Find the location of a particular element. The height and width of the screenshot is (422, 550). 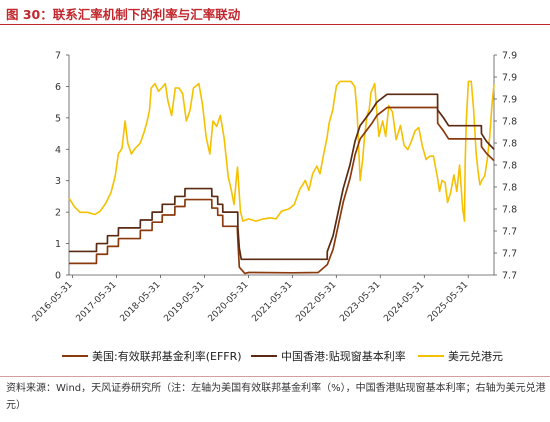

x-tick-label: 2019-05-31 is located at coordinates (184, 302).